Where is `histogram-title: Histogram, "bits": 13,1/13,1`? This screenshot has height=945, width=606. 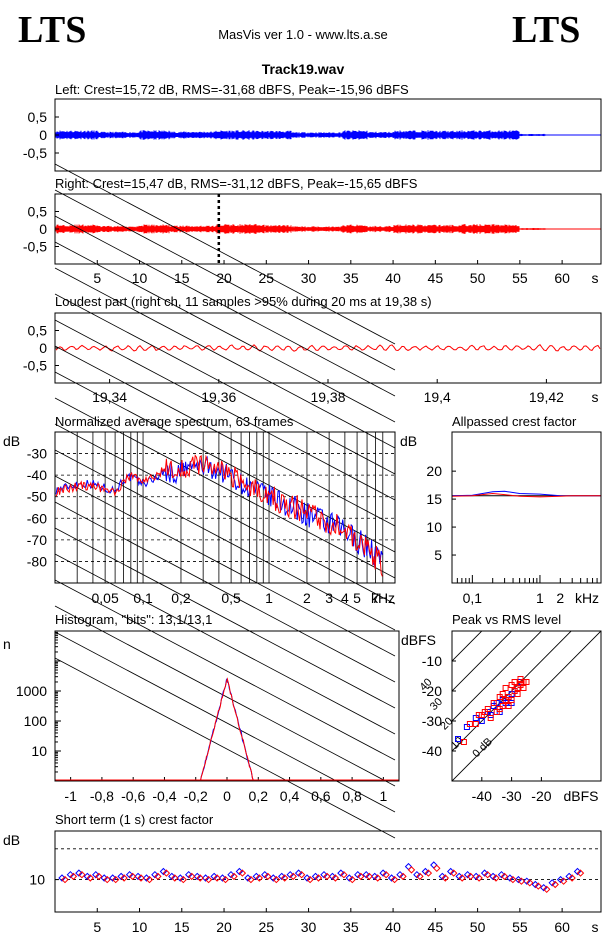 histogram-title: Histogram, "bits": 13,1/13,1 is located at coordinates (134, 619).